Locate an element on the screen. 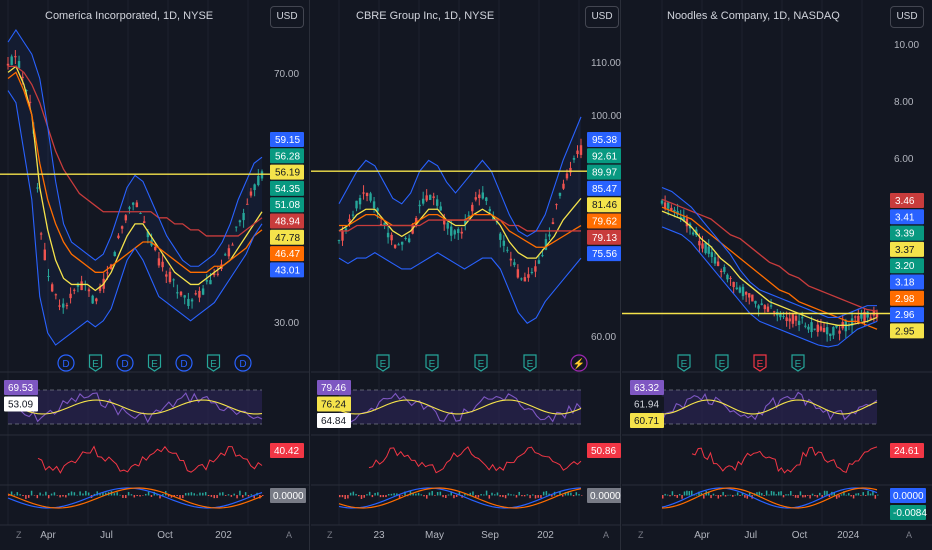 This screenshot has height=550, width=932. price-label-text: 85.47 is located at coordinates (604, 189).